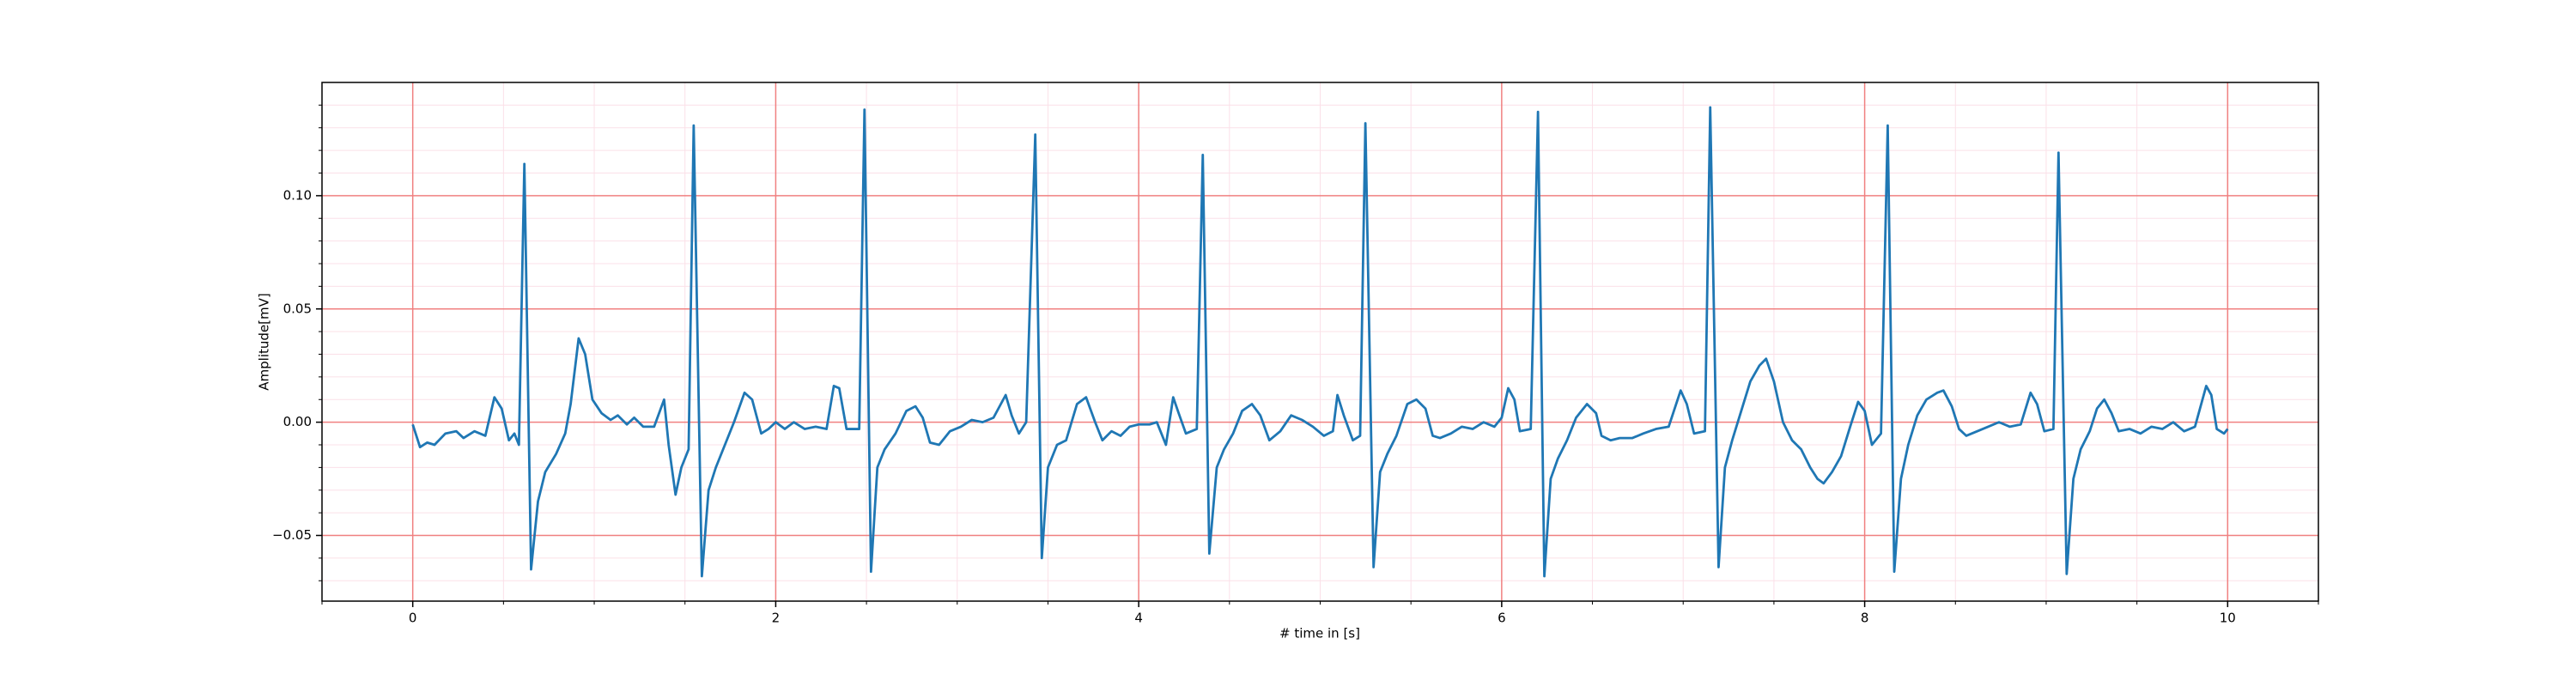 The image size is (2576, 687). What do you see at coordinates (1865, 618) in the screenshot?
I see `x-tick-label: 8` at bounding box center [1865, 618].